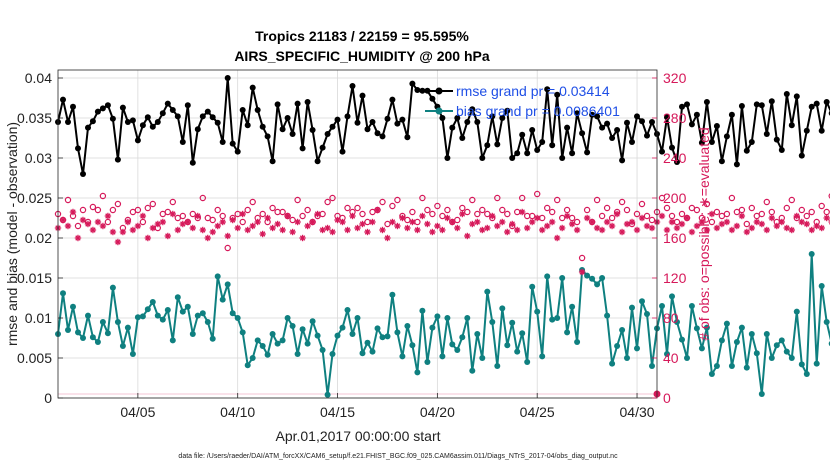 The height and width of the screenshot is (470, 830). What do you see at coordinates (437, 412) in the screenshot?
I see `x-tick-label: 04/20` at bounding box center [437, 412].